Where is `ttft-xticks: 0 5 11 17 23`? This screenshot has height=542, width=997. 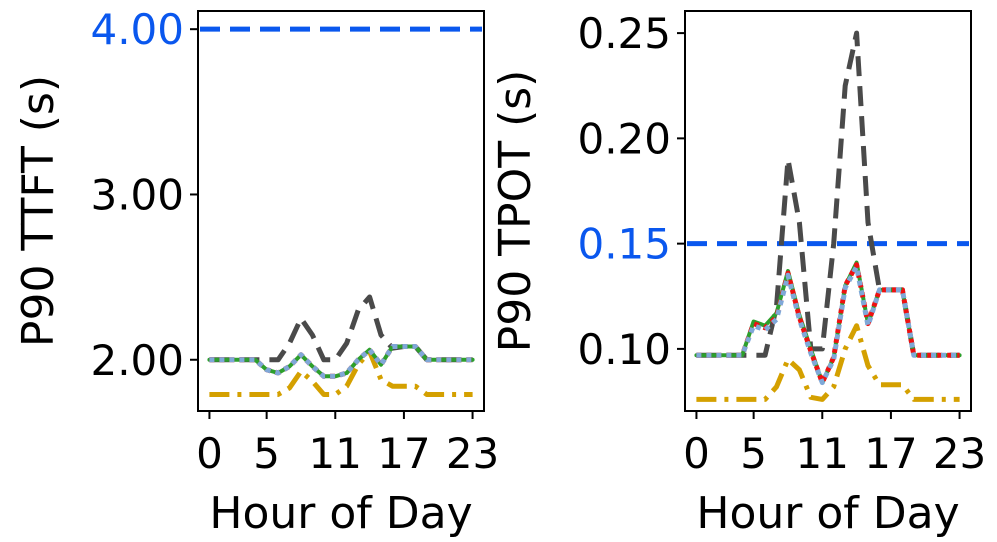
ttft-xticks: 0 5 11 17 23 is located at coordinates (347, 444).